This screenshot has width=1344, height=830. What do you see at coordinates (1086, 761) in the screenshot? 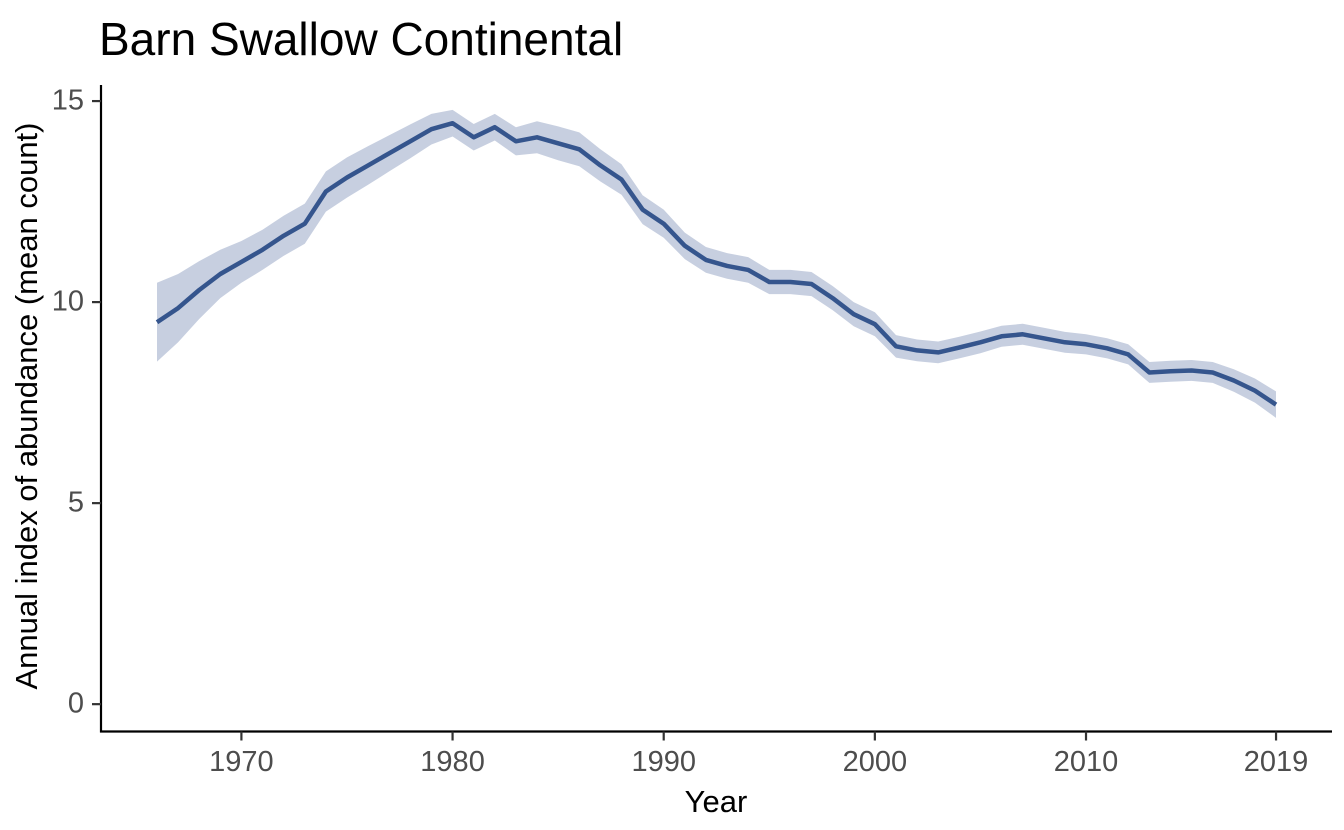
I see `x-tick-label: 2010` at bounding box center [1086, 761].